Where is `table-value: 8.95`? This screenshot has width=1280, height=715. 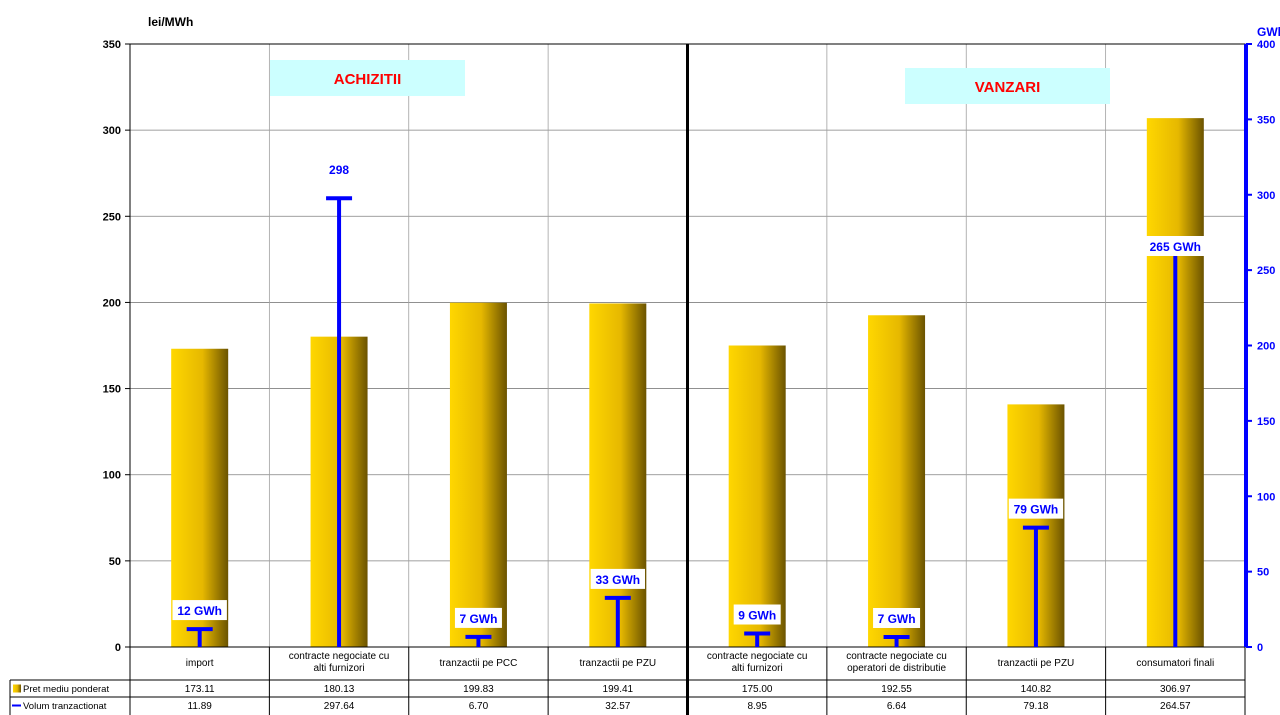 table-value: 8.95 is located at coordinates (757, 706).